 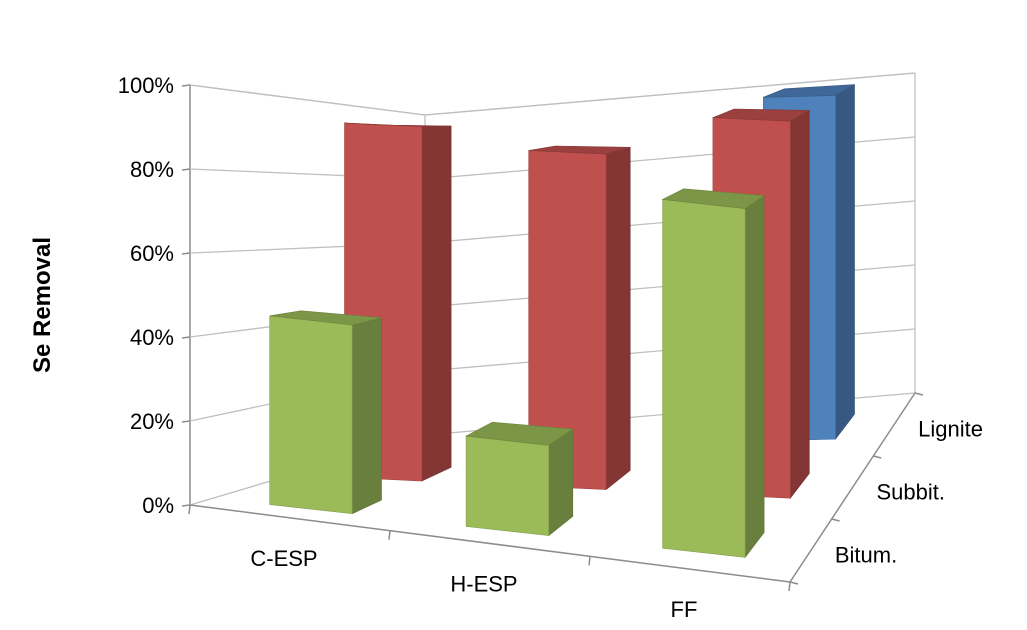 I want to click on x-tick-label: C-ESP, so click(x=283, y=558).